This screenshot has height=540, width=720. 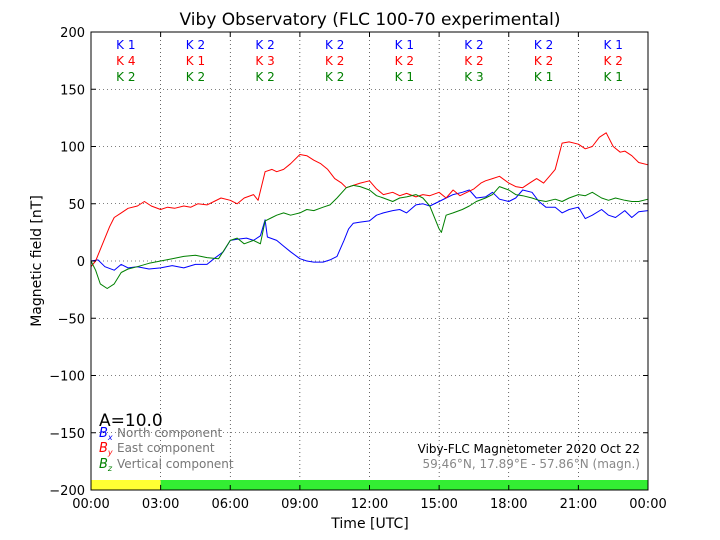 What do you see at coordinates (438, 504) in the screenshot?
I see `x-tick-label: 15:00` at bounding box center [438, 504].